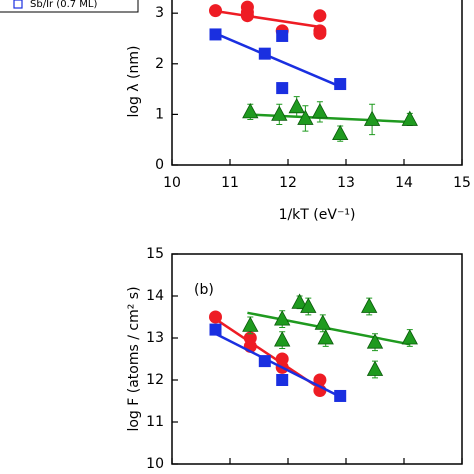 The image size is (474, 474). What do you see at coordinates (172, 183) in the screenshot?
I see `x-tick-label: 10` at bounding box center [172, 183].